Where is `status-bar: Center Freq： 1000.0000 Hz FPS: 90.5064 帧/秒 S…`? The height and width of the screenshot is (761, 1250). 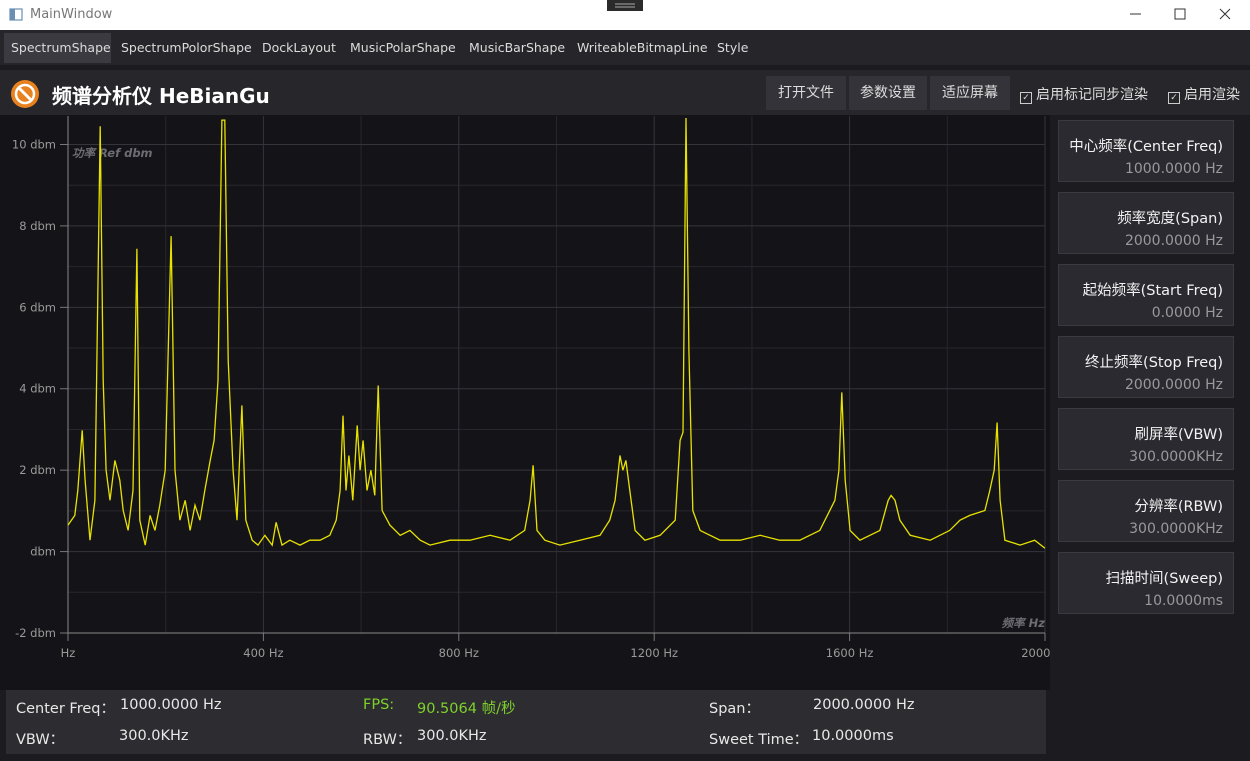 status-bar: Center Freq： 1000.0000 Hz FPS: 90.5064 帧/秒 S… is located at coordinates (526, 722).